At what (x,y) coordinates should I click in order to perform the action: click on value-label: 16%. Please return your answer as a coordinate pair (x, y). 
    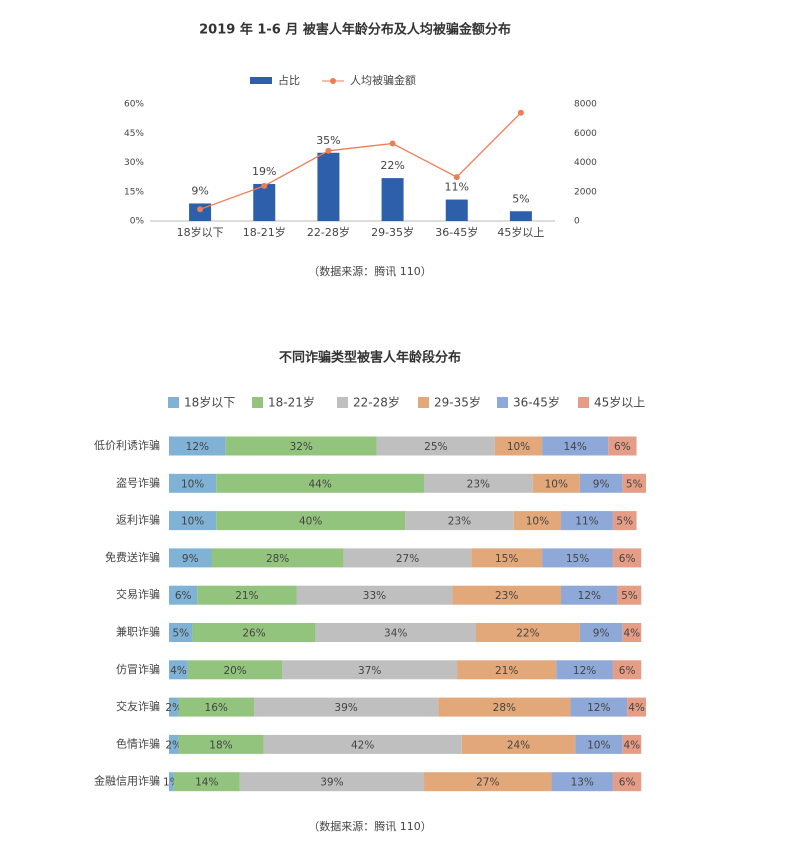
    Looking at the image, I should click on (216, 708).